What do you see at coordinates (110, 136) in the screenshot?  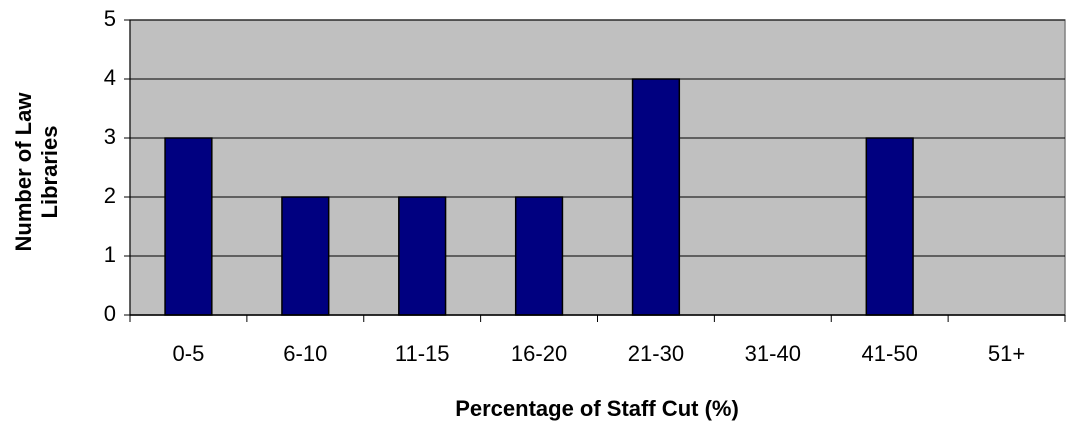 I see `y-tick-label: 3` at bounding box center [110, 136].